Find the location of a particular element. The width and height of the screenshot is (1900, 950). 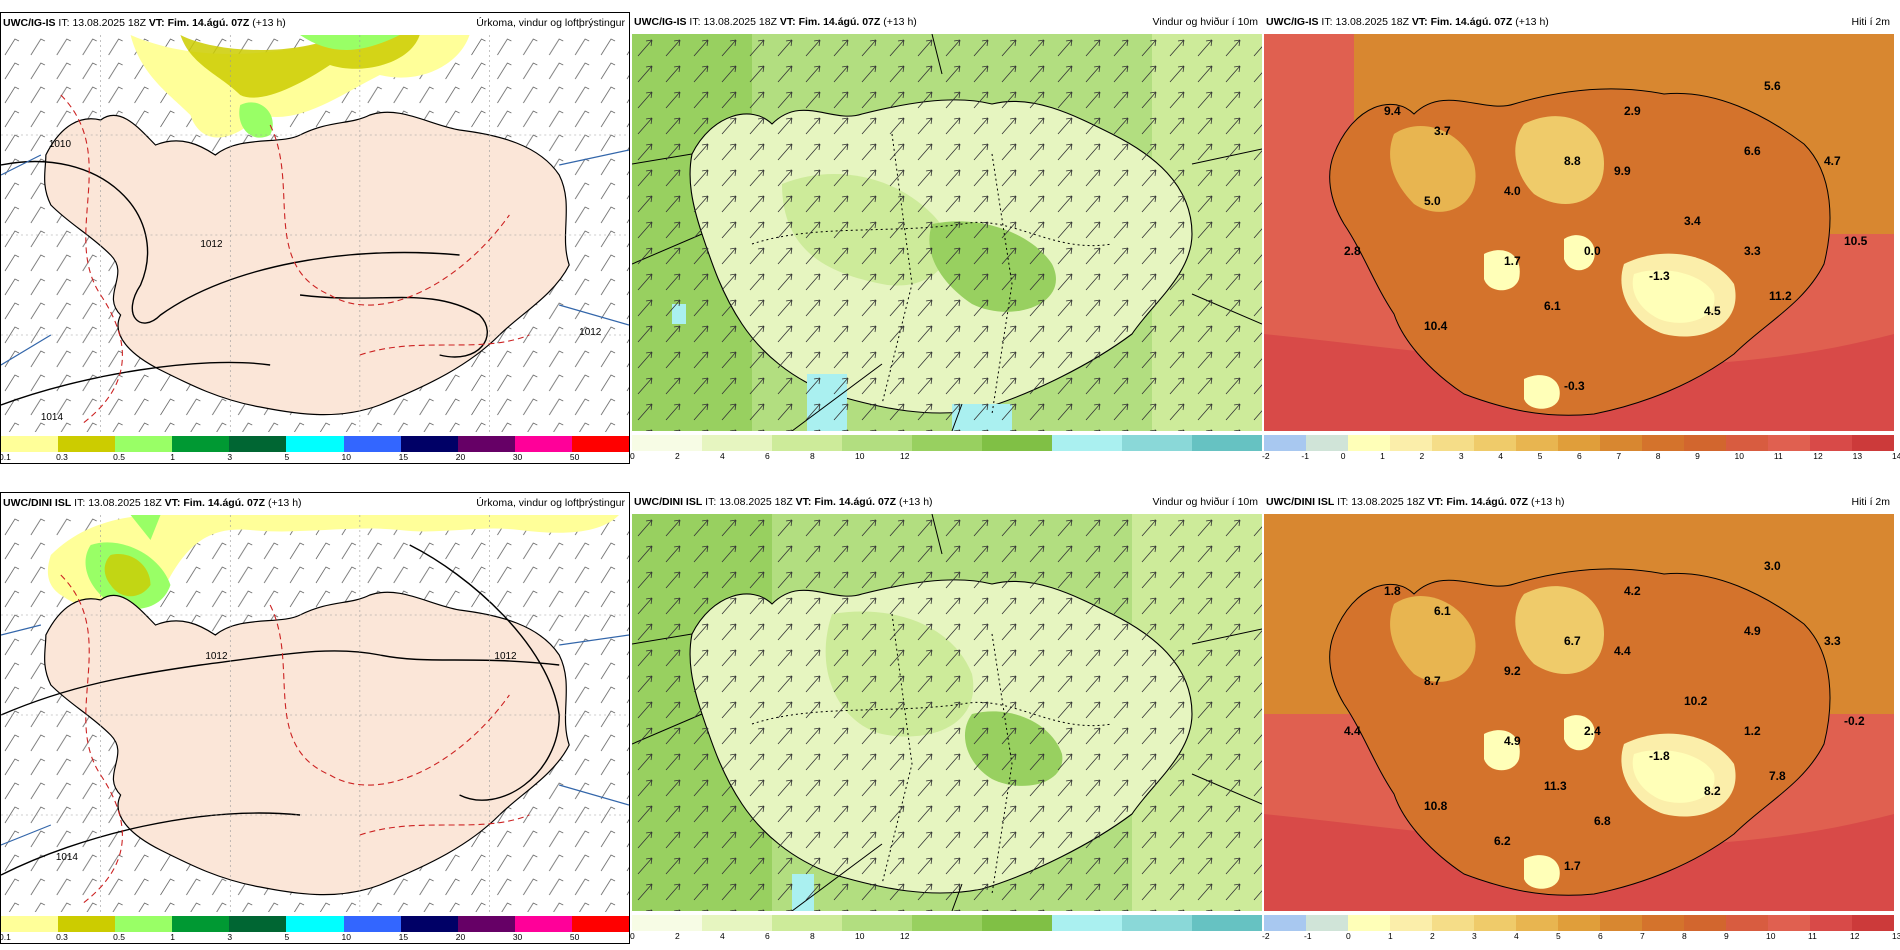

temperature-value-label: 6.6 is located at coordinates (1752, 151).